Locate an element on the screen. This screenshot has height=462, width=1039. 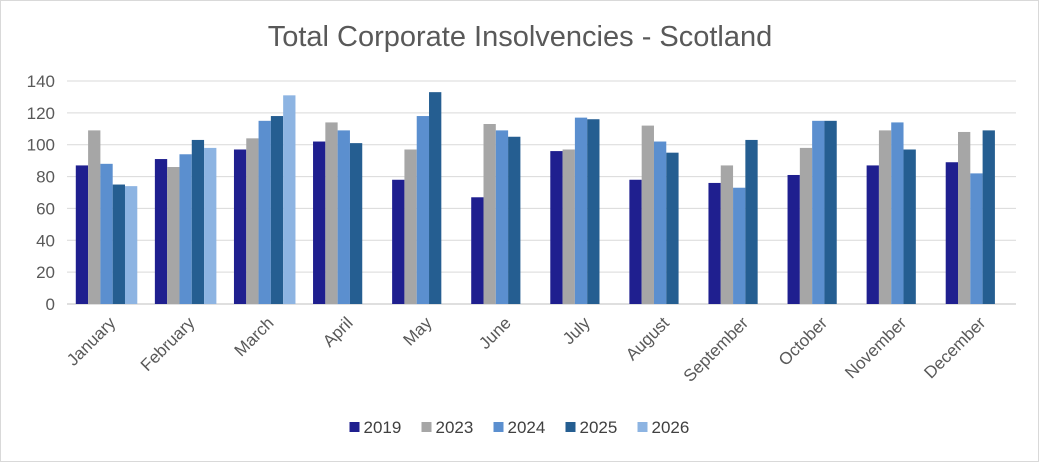
y-tick-label: 80 is located at coordinates (45, 177).